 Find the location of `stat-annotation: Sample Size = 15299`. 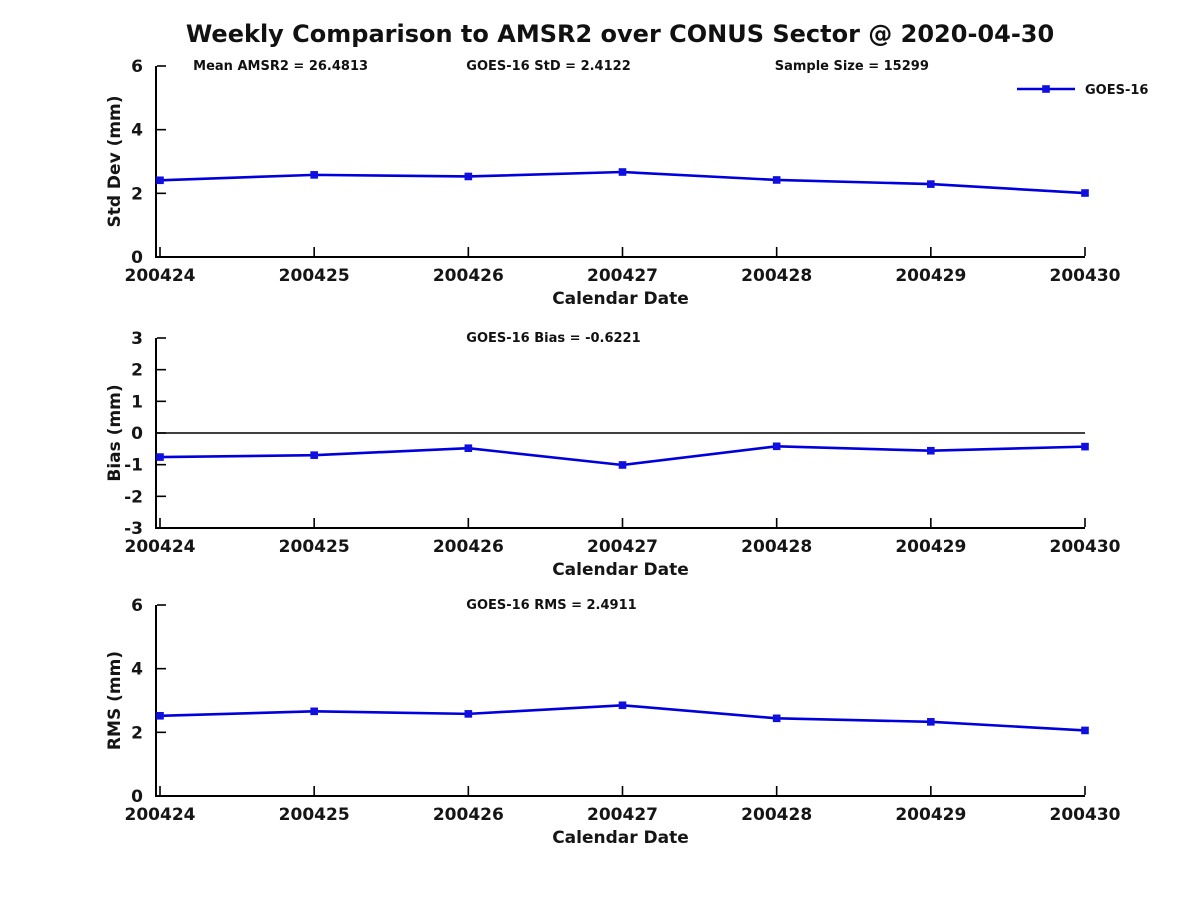

stat-annotation: Sample Size = 15299 is located at coordinates (852, 66).